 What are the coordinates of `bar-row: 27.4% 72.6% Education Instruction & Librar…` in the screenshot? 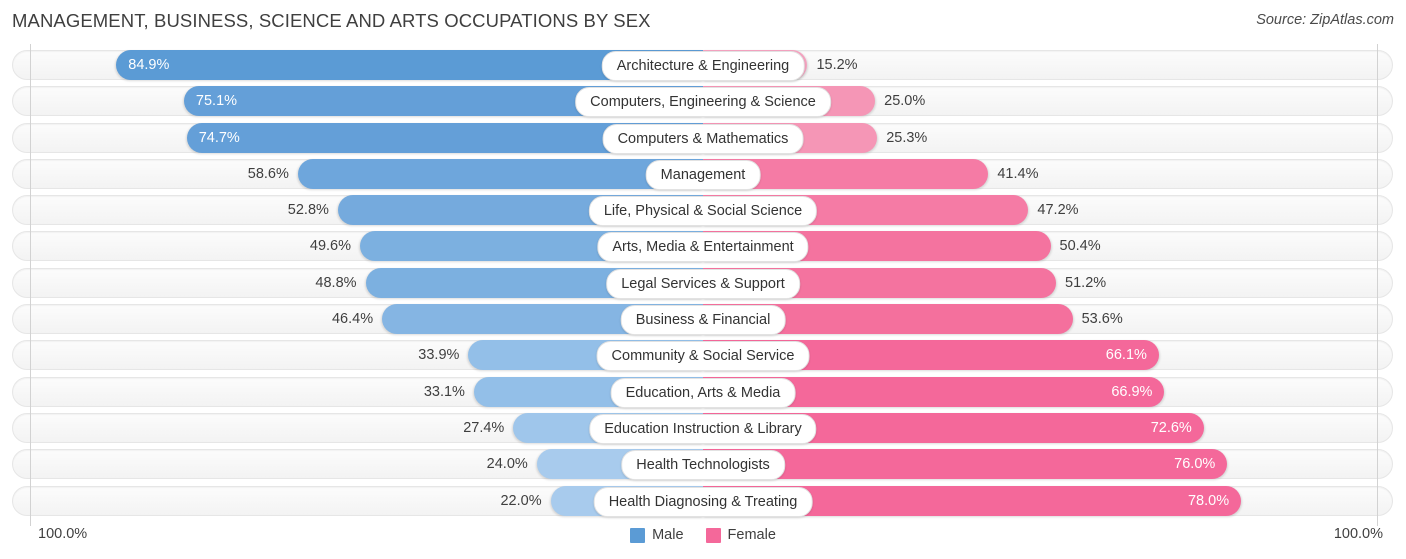 It's located at (703, 428).